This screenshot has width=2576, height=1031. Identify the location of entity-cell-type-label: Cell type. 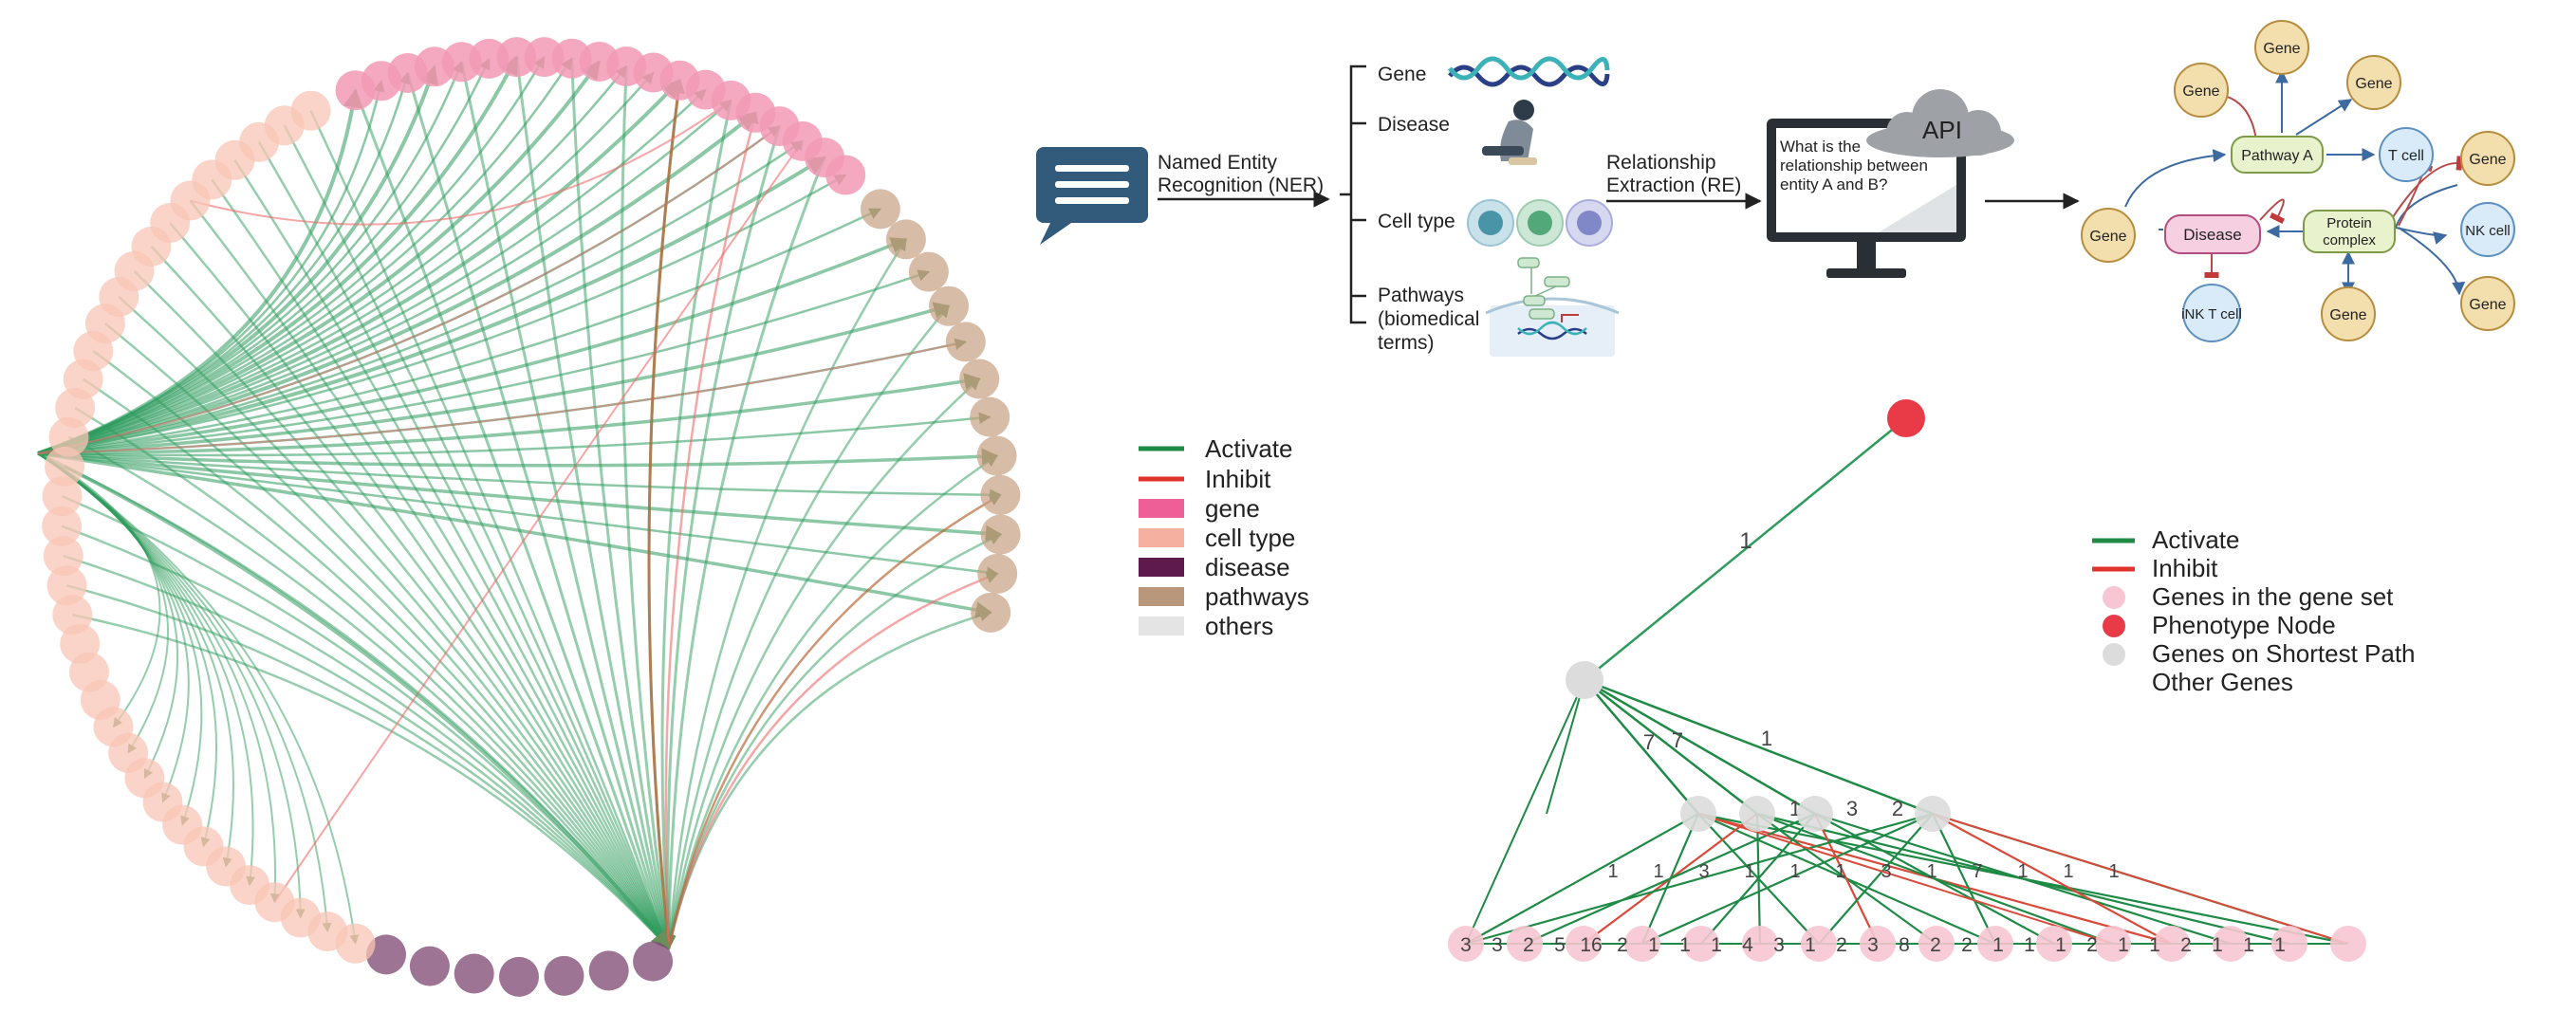
(1416, 221).